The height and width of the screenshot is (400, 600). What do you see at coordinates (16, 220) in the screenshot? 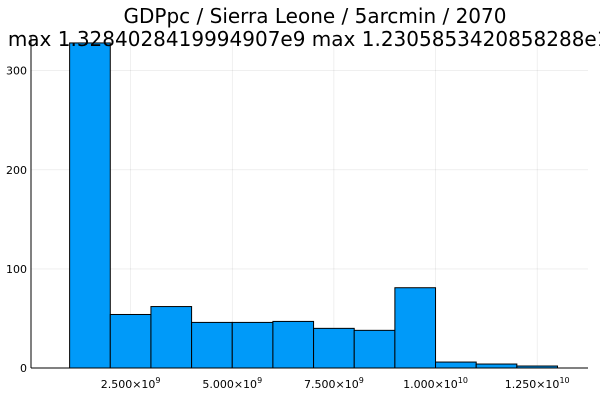
I see `y-tick-labels: 0 100 200 300` at bounding box center [16, 220].